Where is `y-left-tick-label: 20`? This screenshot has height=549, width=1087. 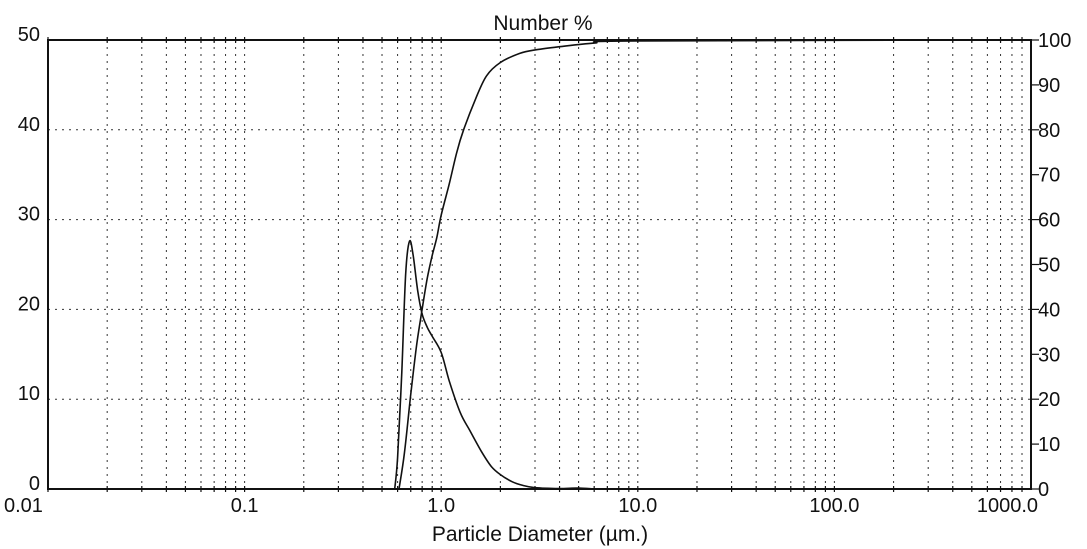
y-left-tick-label: 20 is located at coordinates (29, 304).